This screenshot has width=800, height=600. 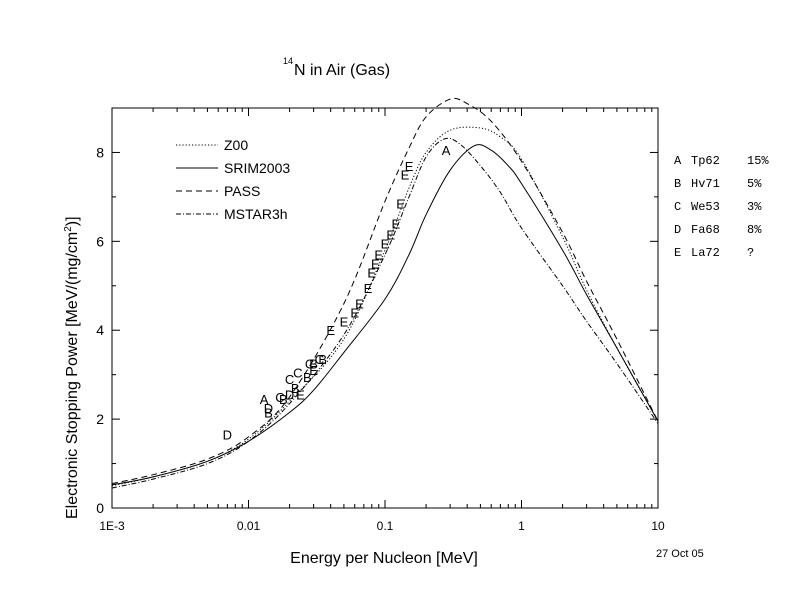 What do you see at coordinates (521, 526) in the screenshot?
I see `x-tick-label: 1` at bounding box center [521, 526].